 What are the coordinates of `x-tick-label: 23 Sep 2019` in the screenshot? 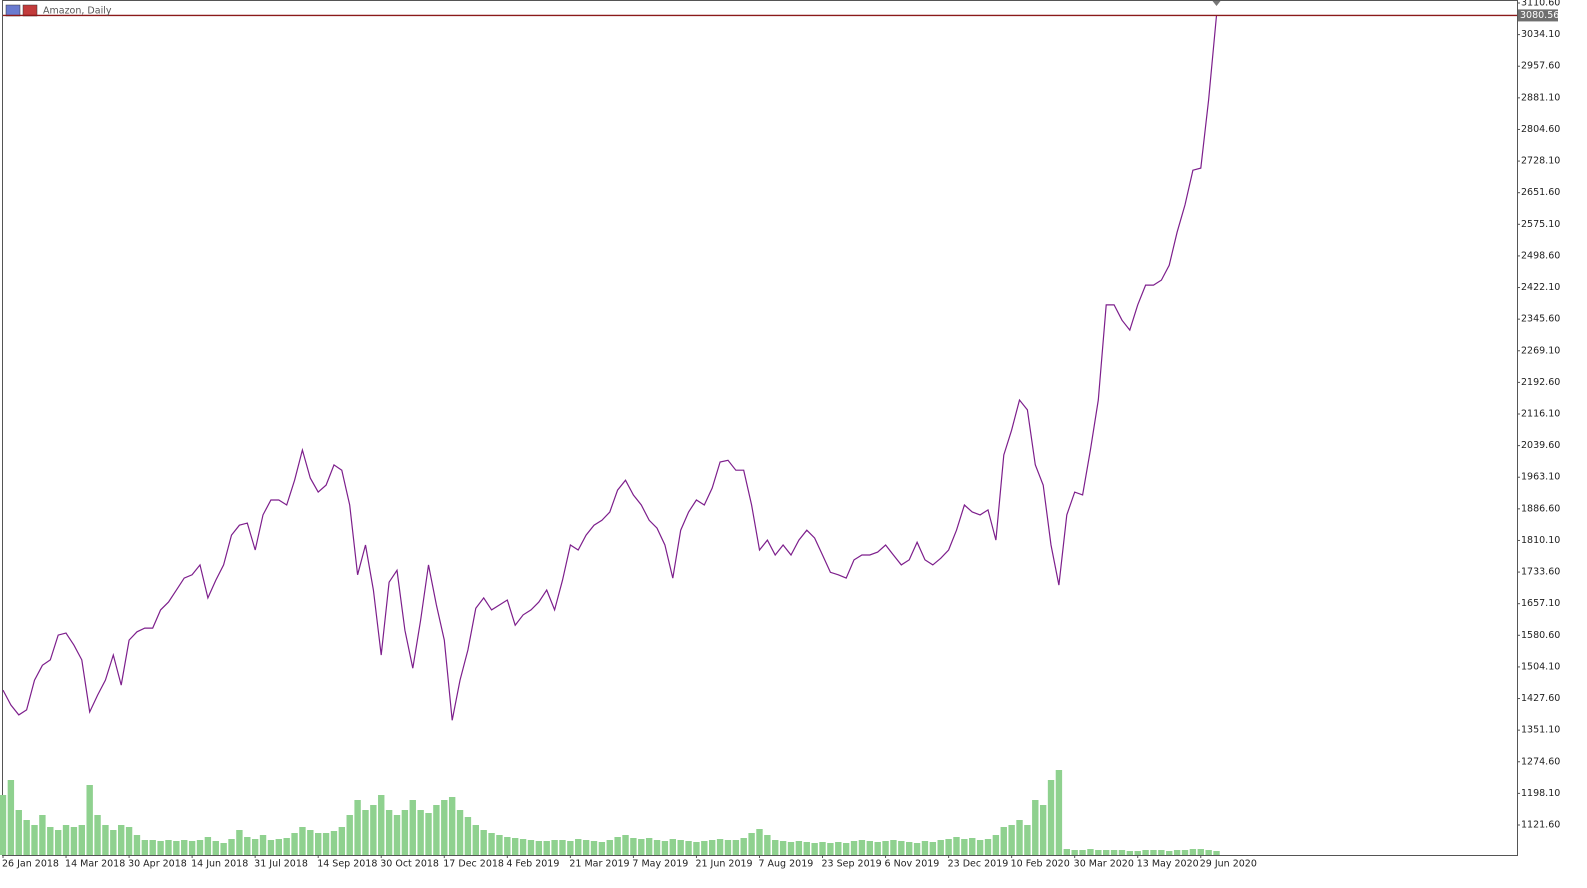 It's located at (852, 864).